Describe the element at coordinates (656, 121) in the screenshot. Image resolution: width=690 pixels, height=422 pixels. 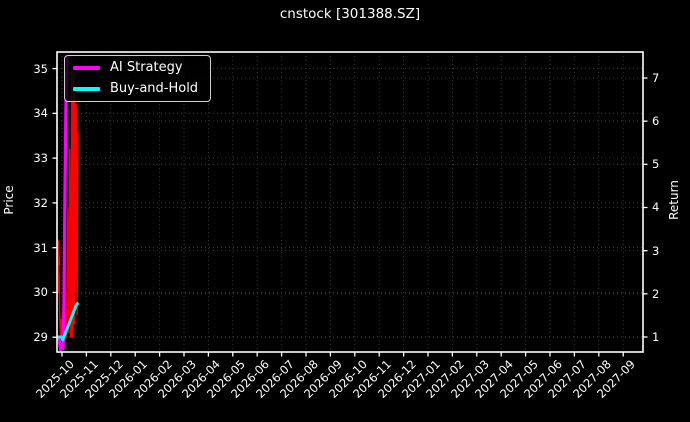
I see `right-tick-label: 6` at that location.